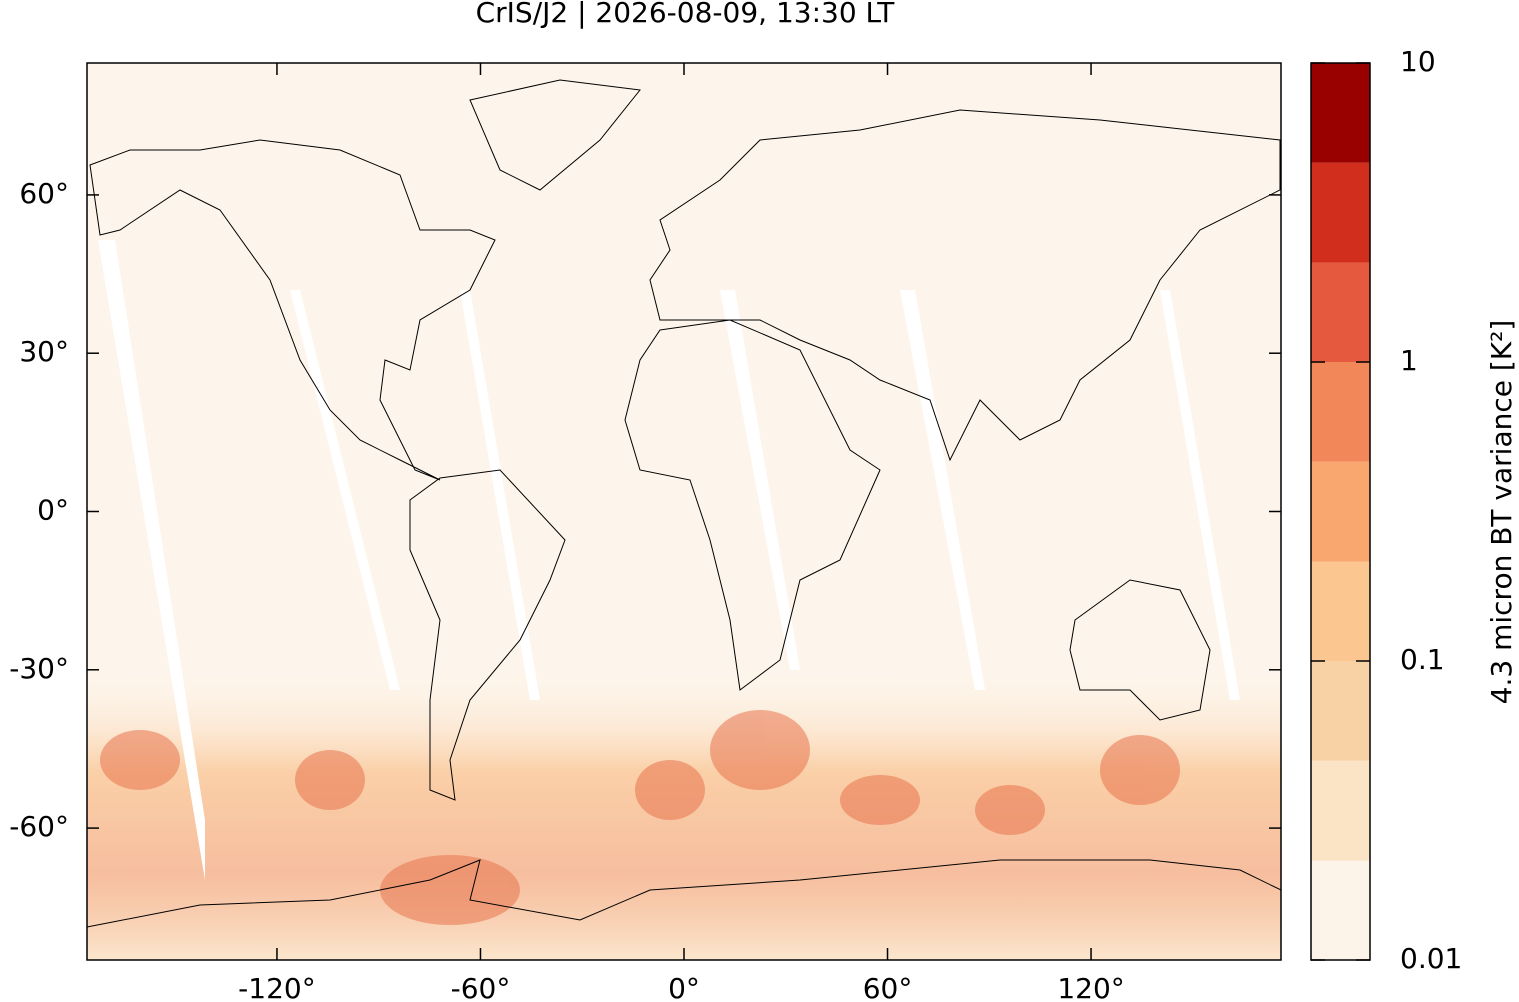  What do you see at coordinates (44, 193) in the screenshot?
I see `y-tick-label: 60°` at bounding box center [44, 193].